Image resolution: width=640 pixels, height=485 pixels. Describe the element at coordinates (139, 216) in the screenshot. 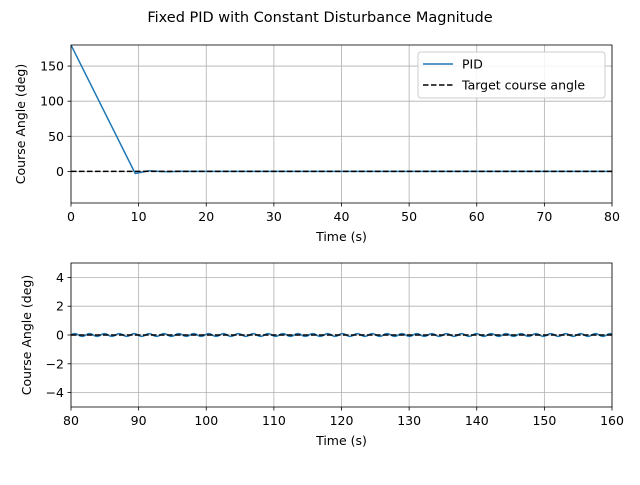

I see `x-tick-label: 10` at that location.